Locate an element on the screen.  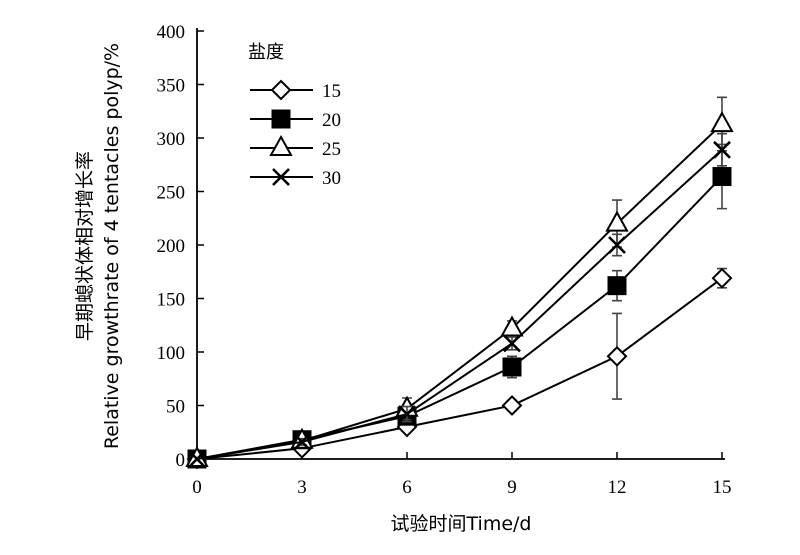
y-tick-label: 50 is located at coordinates (175, 407).